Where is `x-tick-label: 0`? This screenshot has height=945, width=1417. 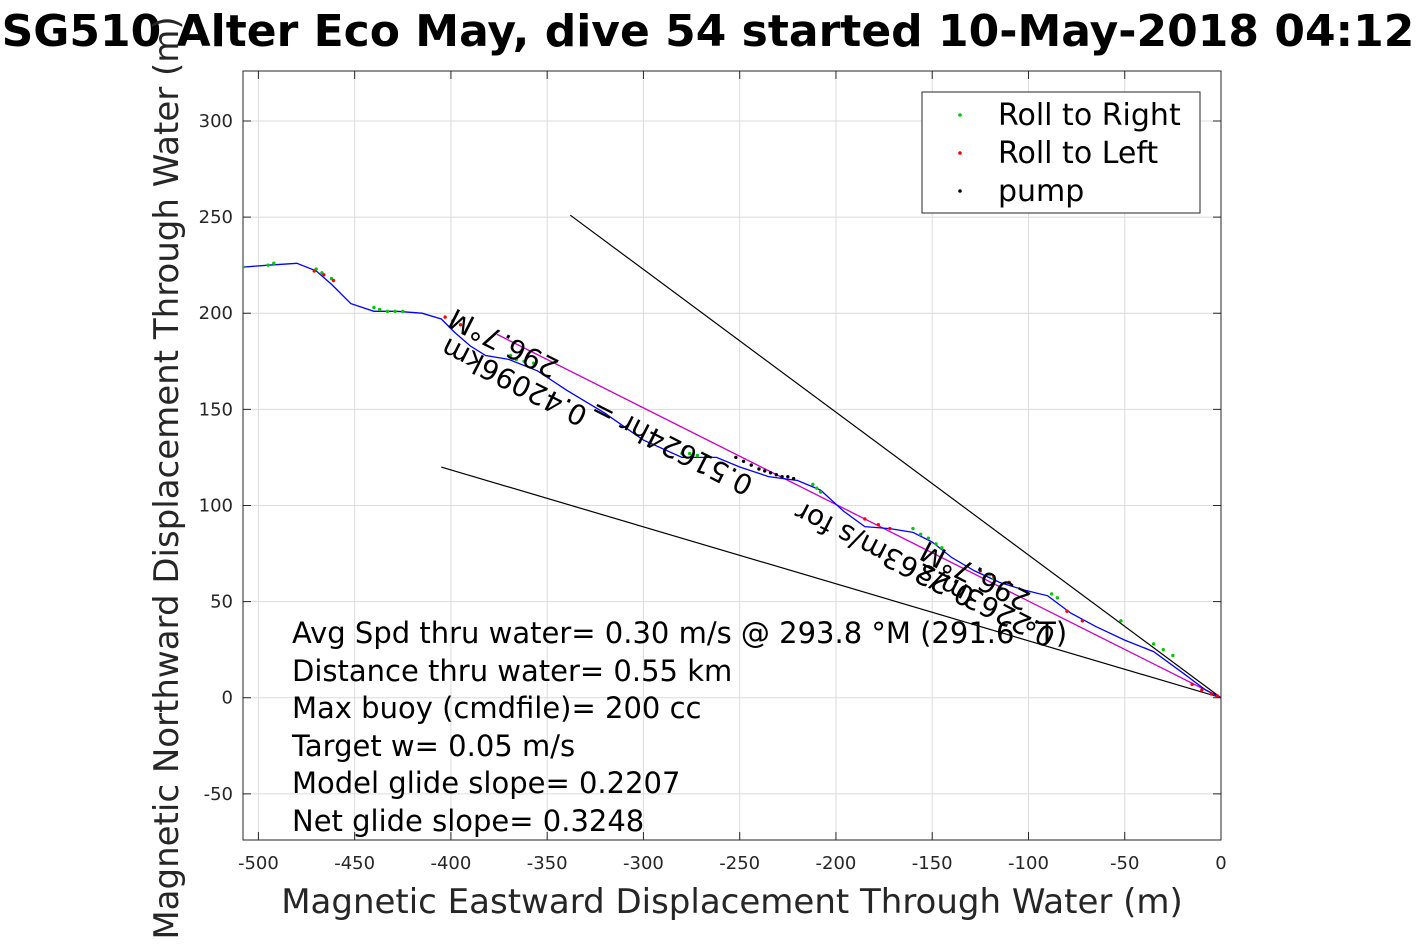
x-tick-label: 0 is located at coordinates (1220, 863).